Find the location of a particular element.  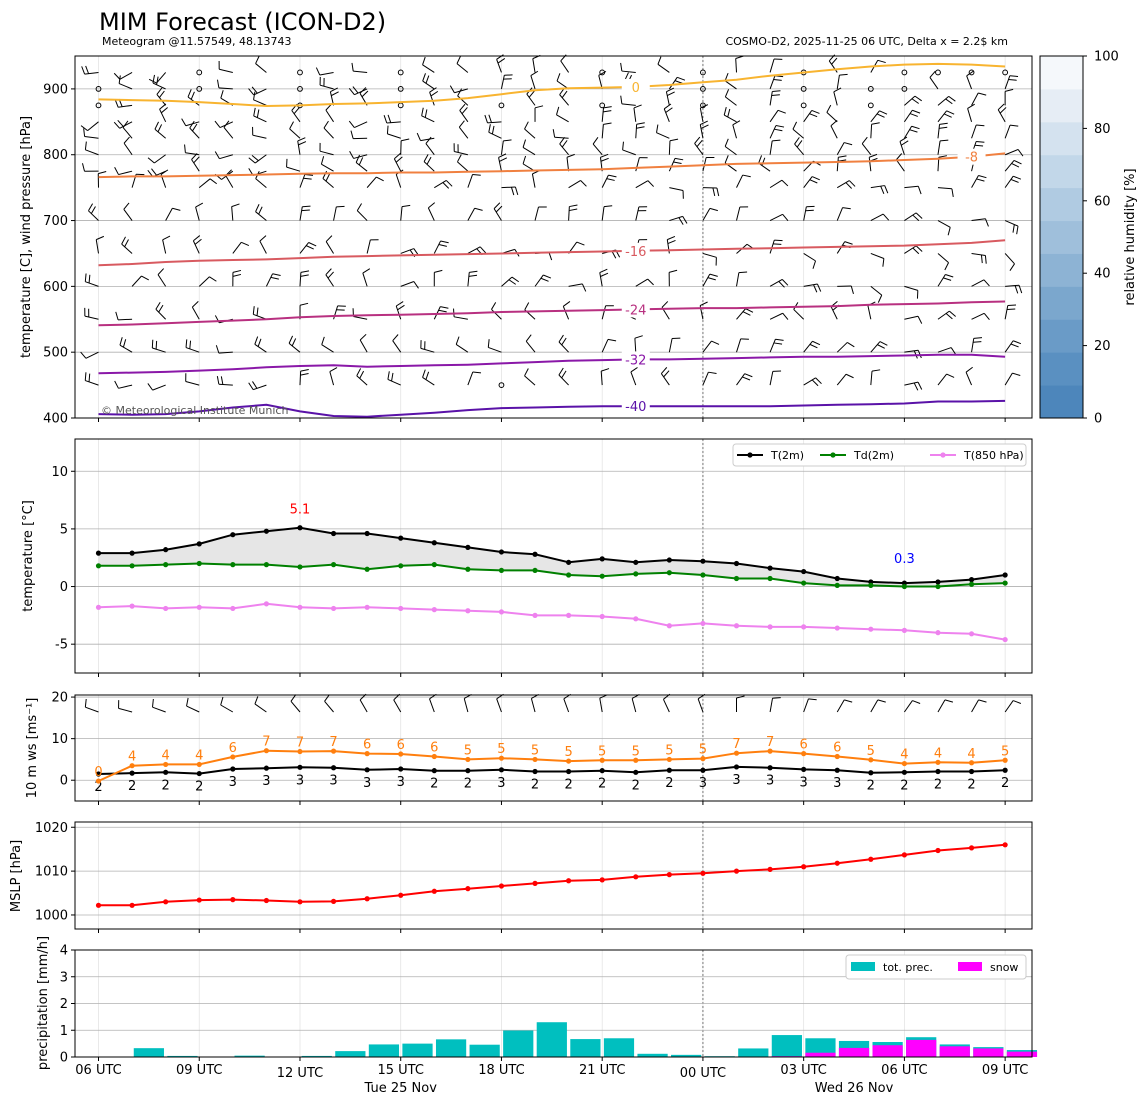

colorbar-frame is located at coordinates (1061, 237).